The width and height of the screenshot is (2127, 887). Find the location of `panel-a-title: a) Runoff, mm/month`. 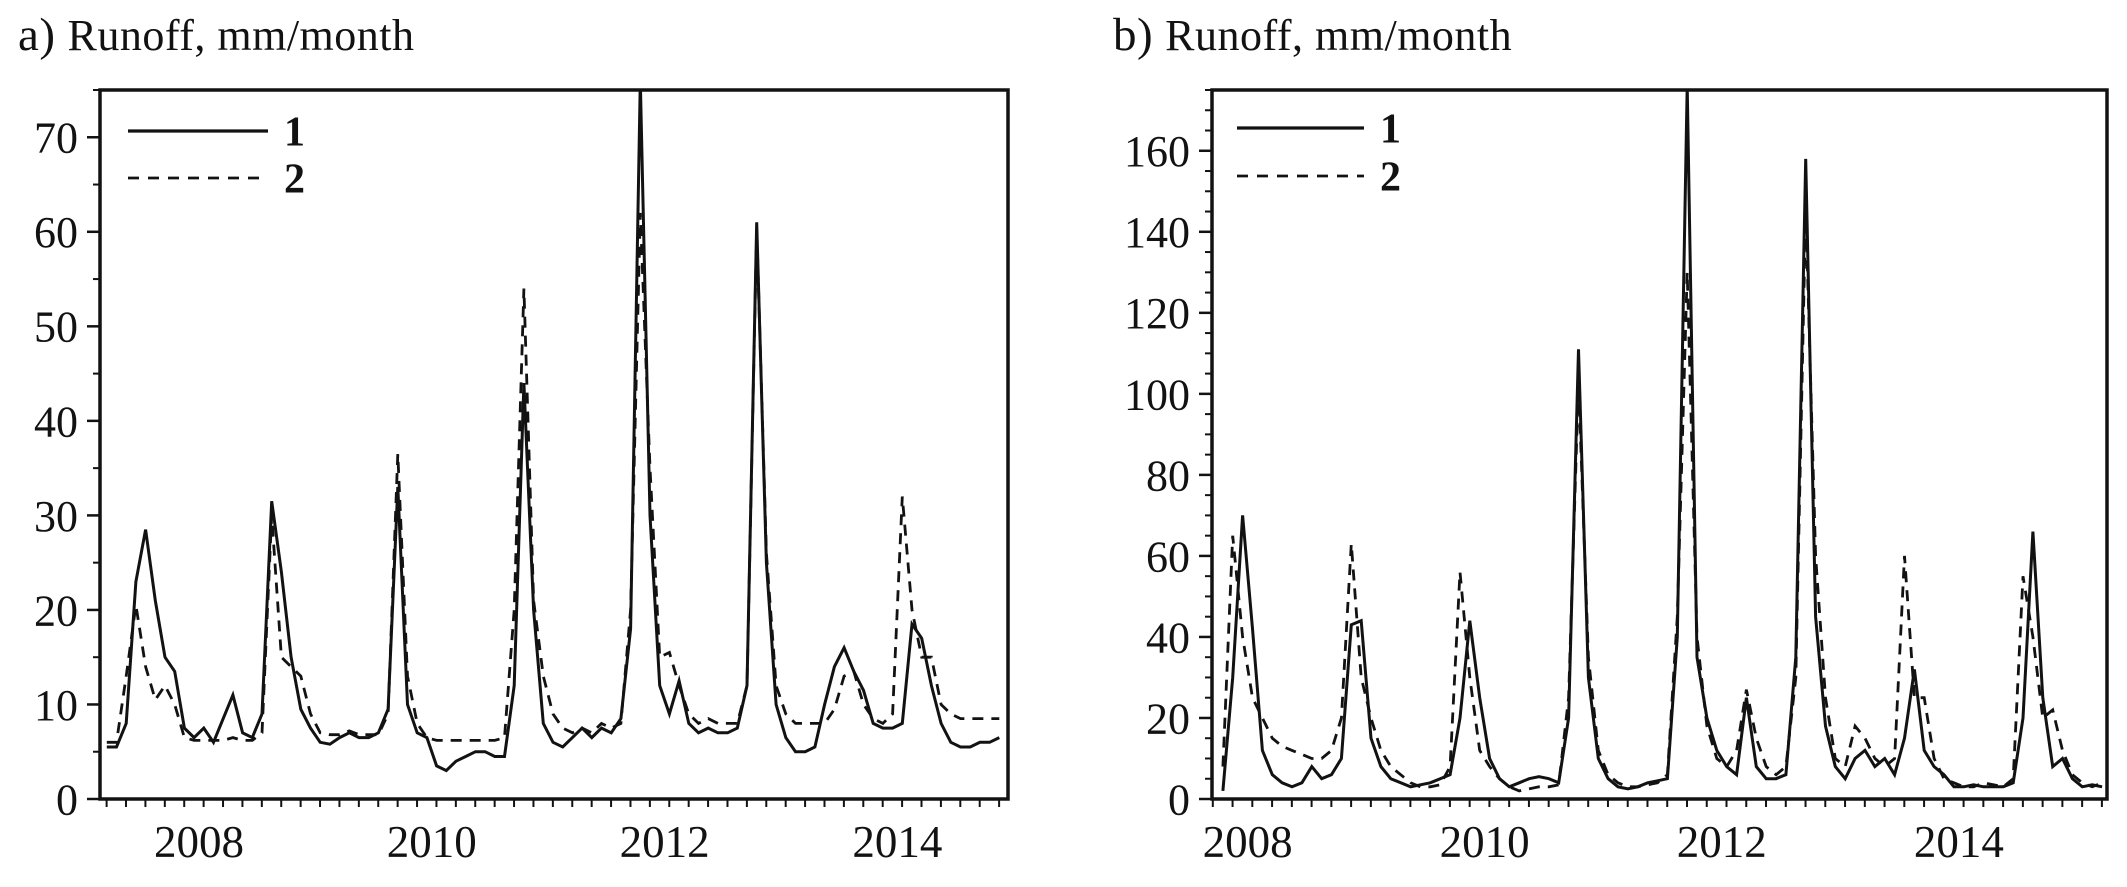

panel-a-title: a) Runoff, mm/month is located at coordinates (216, 35).